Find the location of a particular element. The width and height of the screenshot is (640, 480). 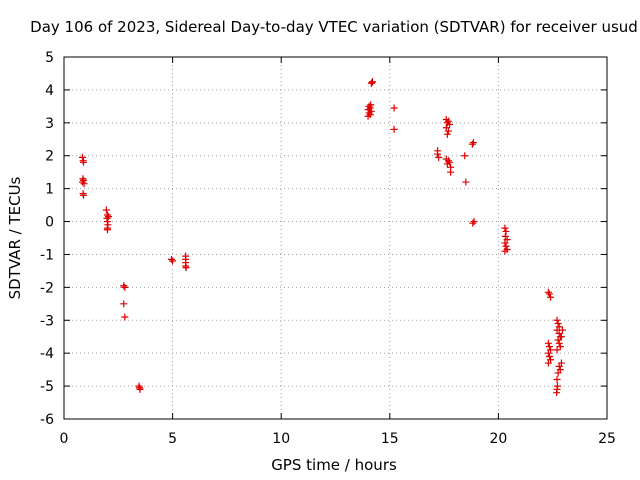

y-tick-label: 5 is located at coordinates (49, 58).